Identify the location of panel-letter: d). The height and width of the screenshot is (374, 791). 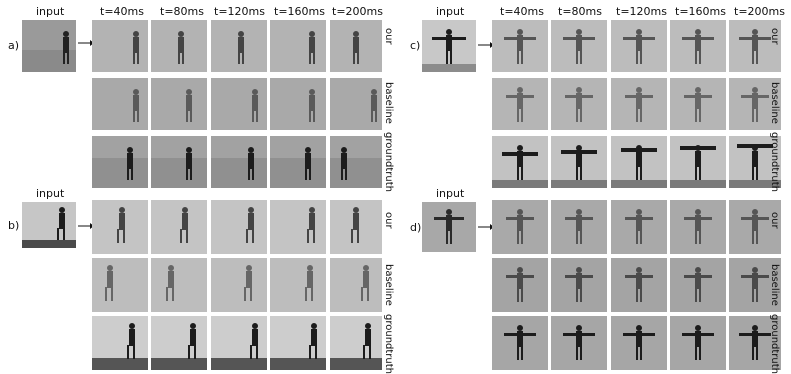
(416, 227).